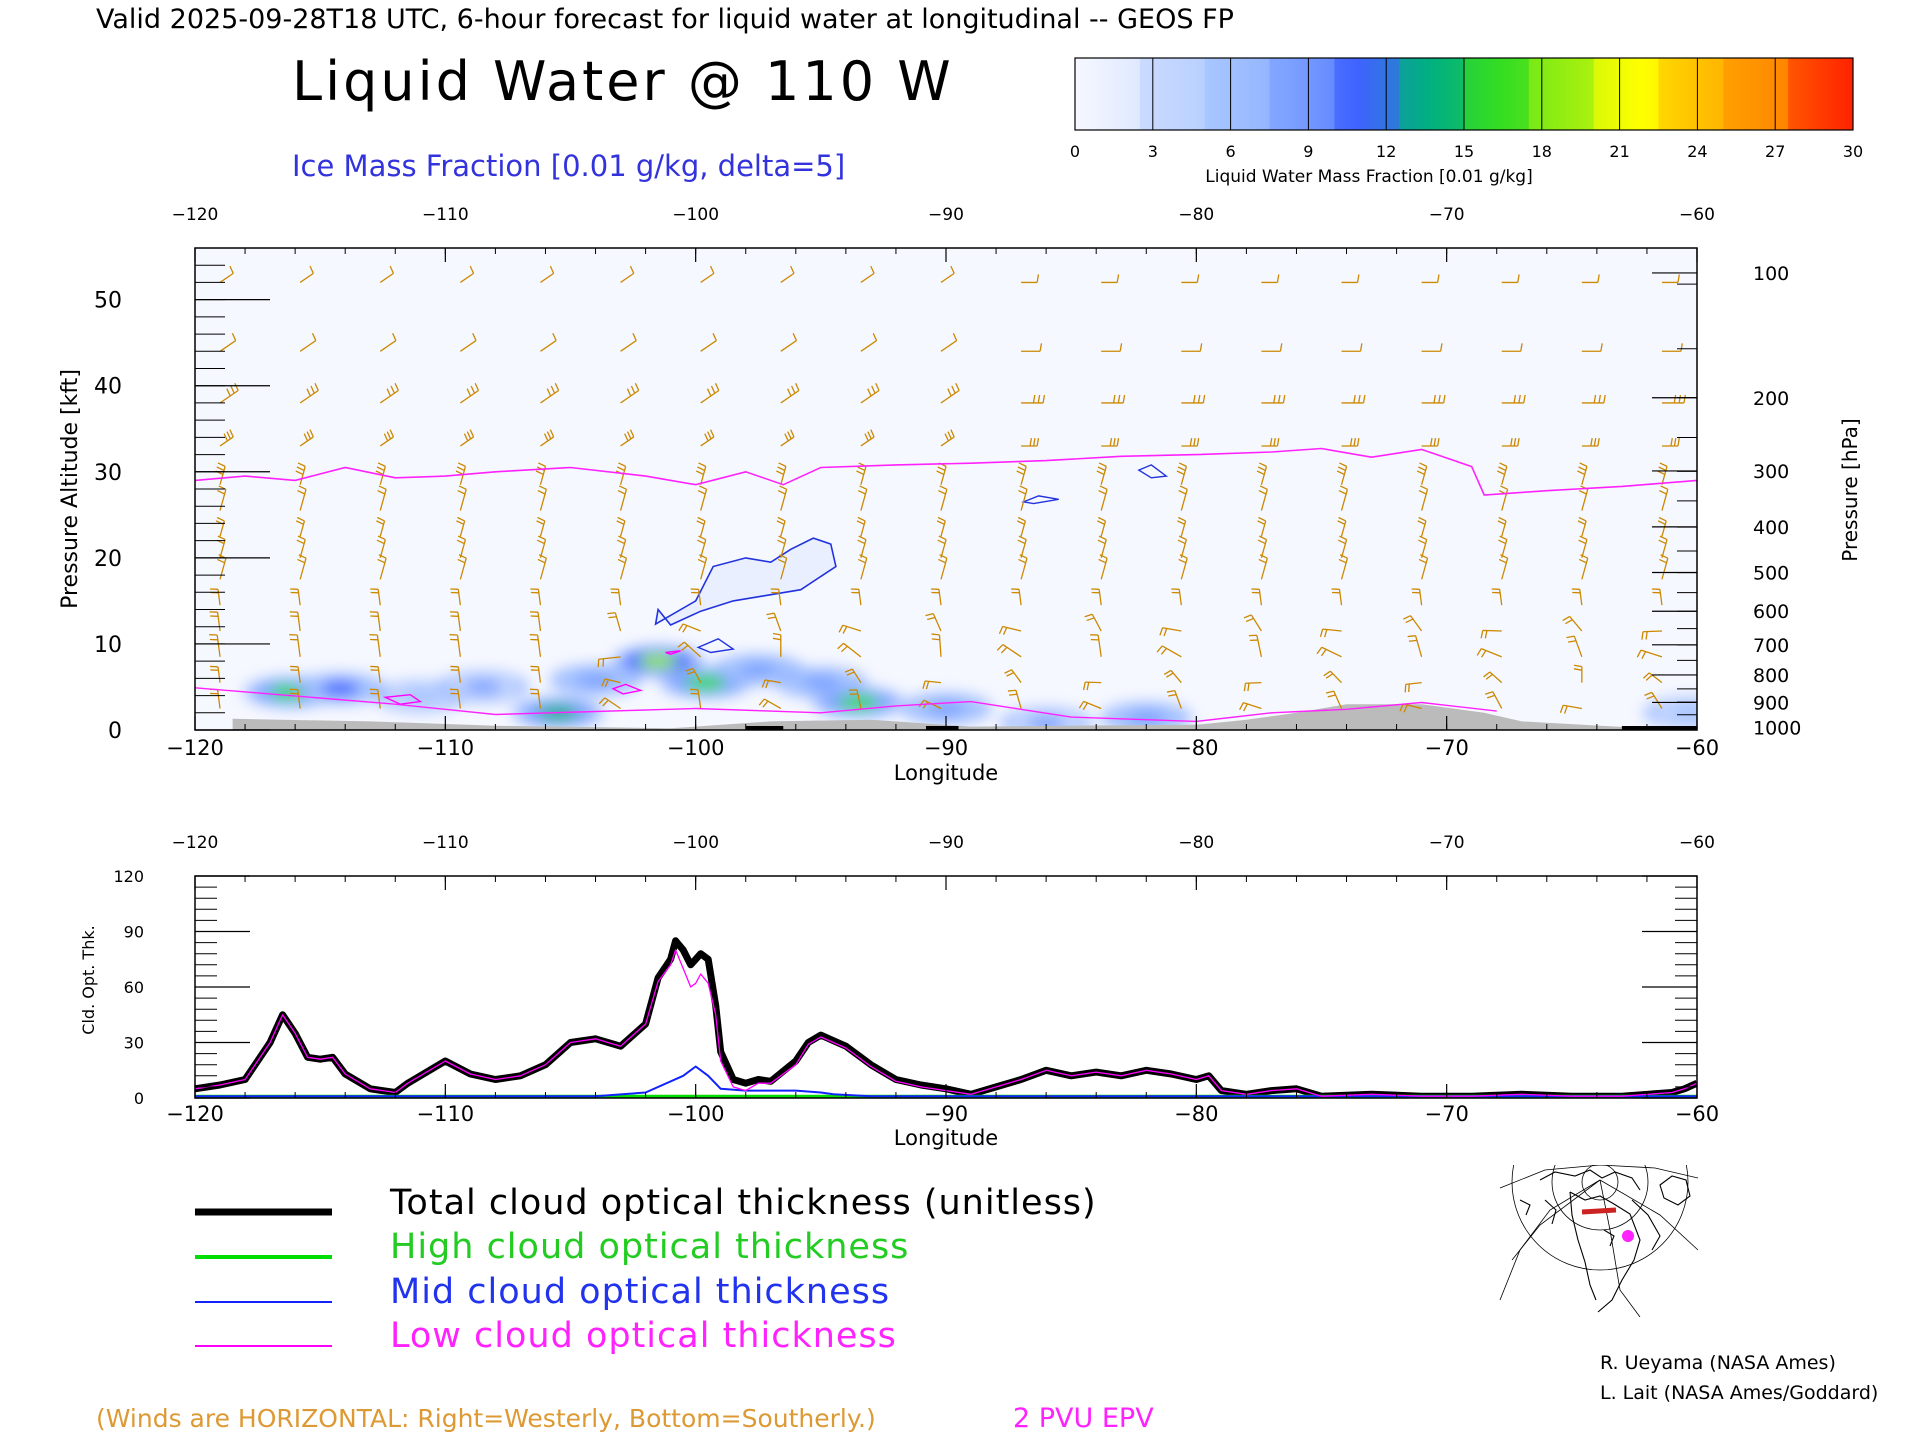  I want to click on x-tick-label: −120, so click(195, 748).